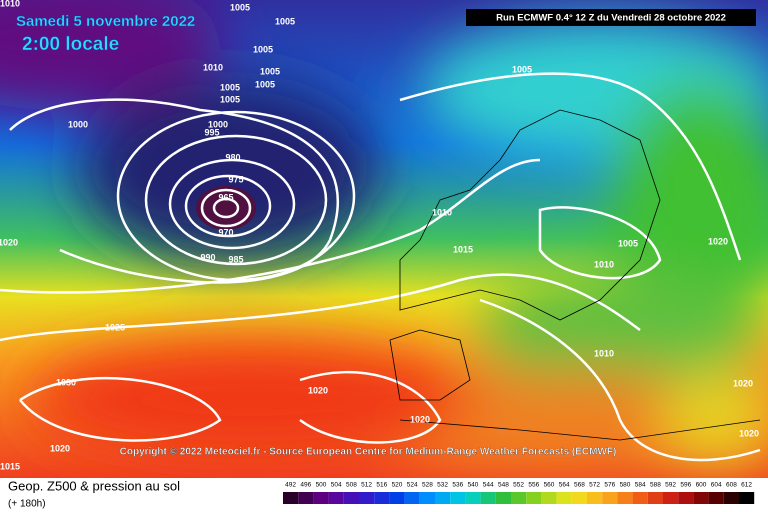 Image resolution: width=768 pixels, height=512 pixels. I want to click on forecast-date: Samedi 5 novembre 2022, so click(105, 21).